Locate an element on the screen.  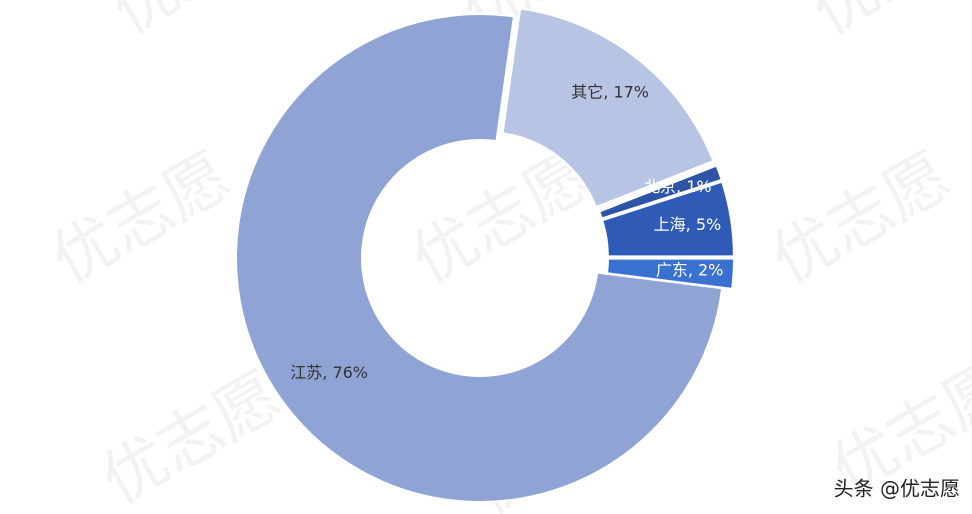
data-label: 广东, 2% is located at coordinates (690, 269).